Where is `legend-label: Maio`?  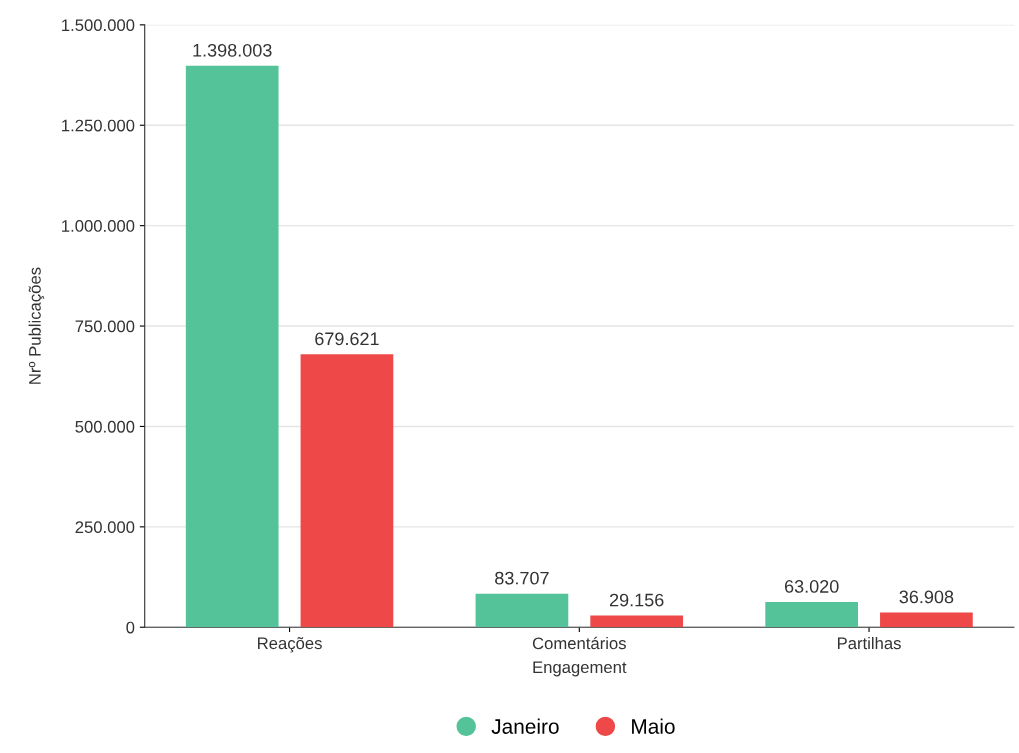 legend-label: Maio is located at coordinates (653, 726).